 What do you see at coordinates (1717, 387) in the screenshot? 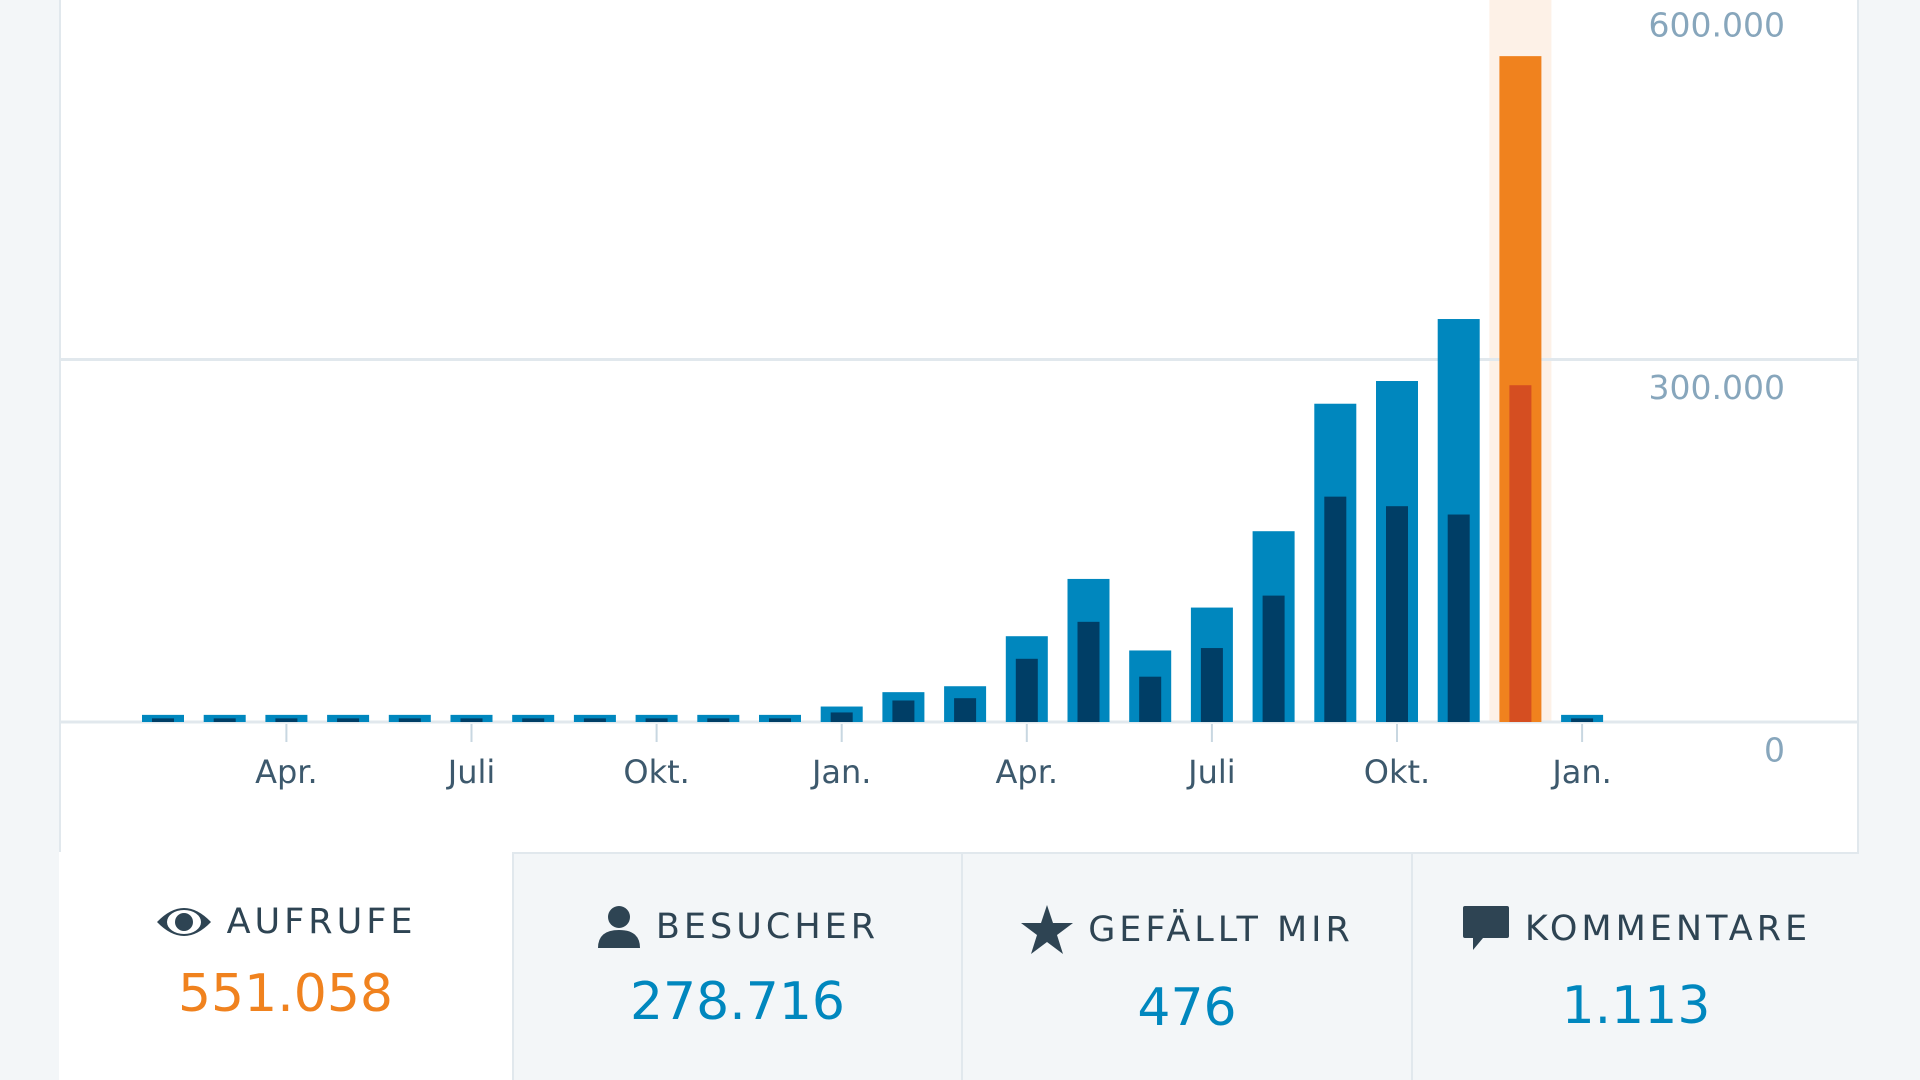
I see `y-tick-label: 300.000` at bounding box center [1717, 387].